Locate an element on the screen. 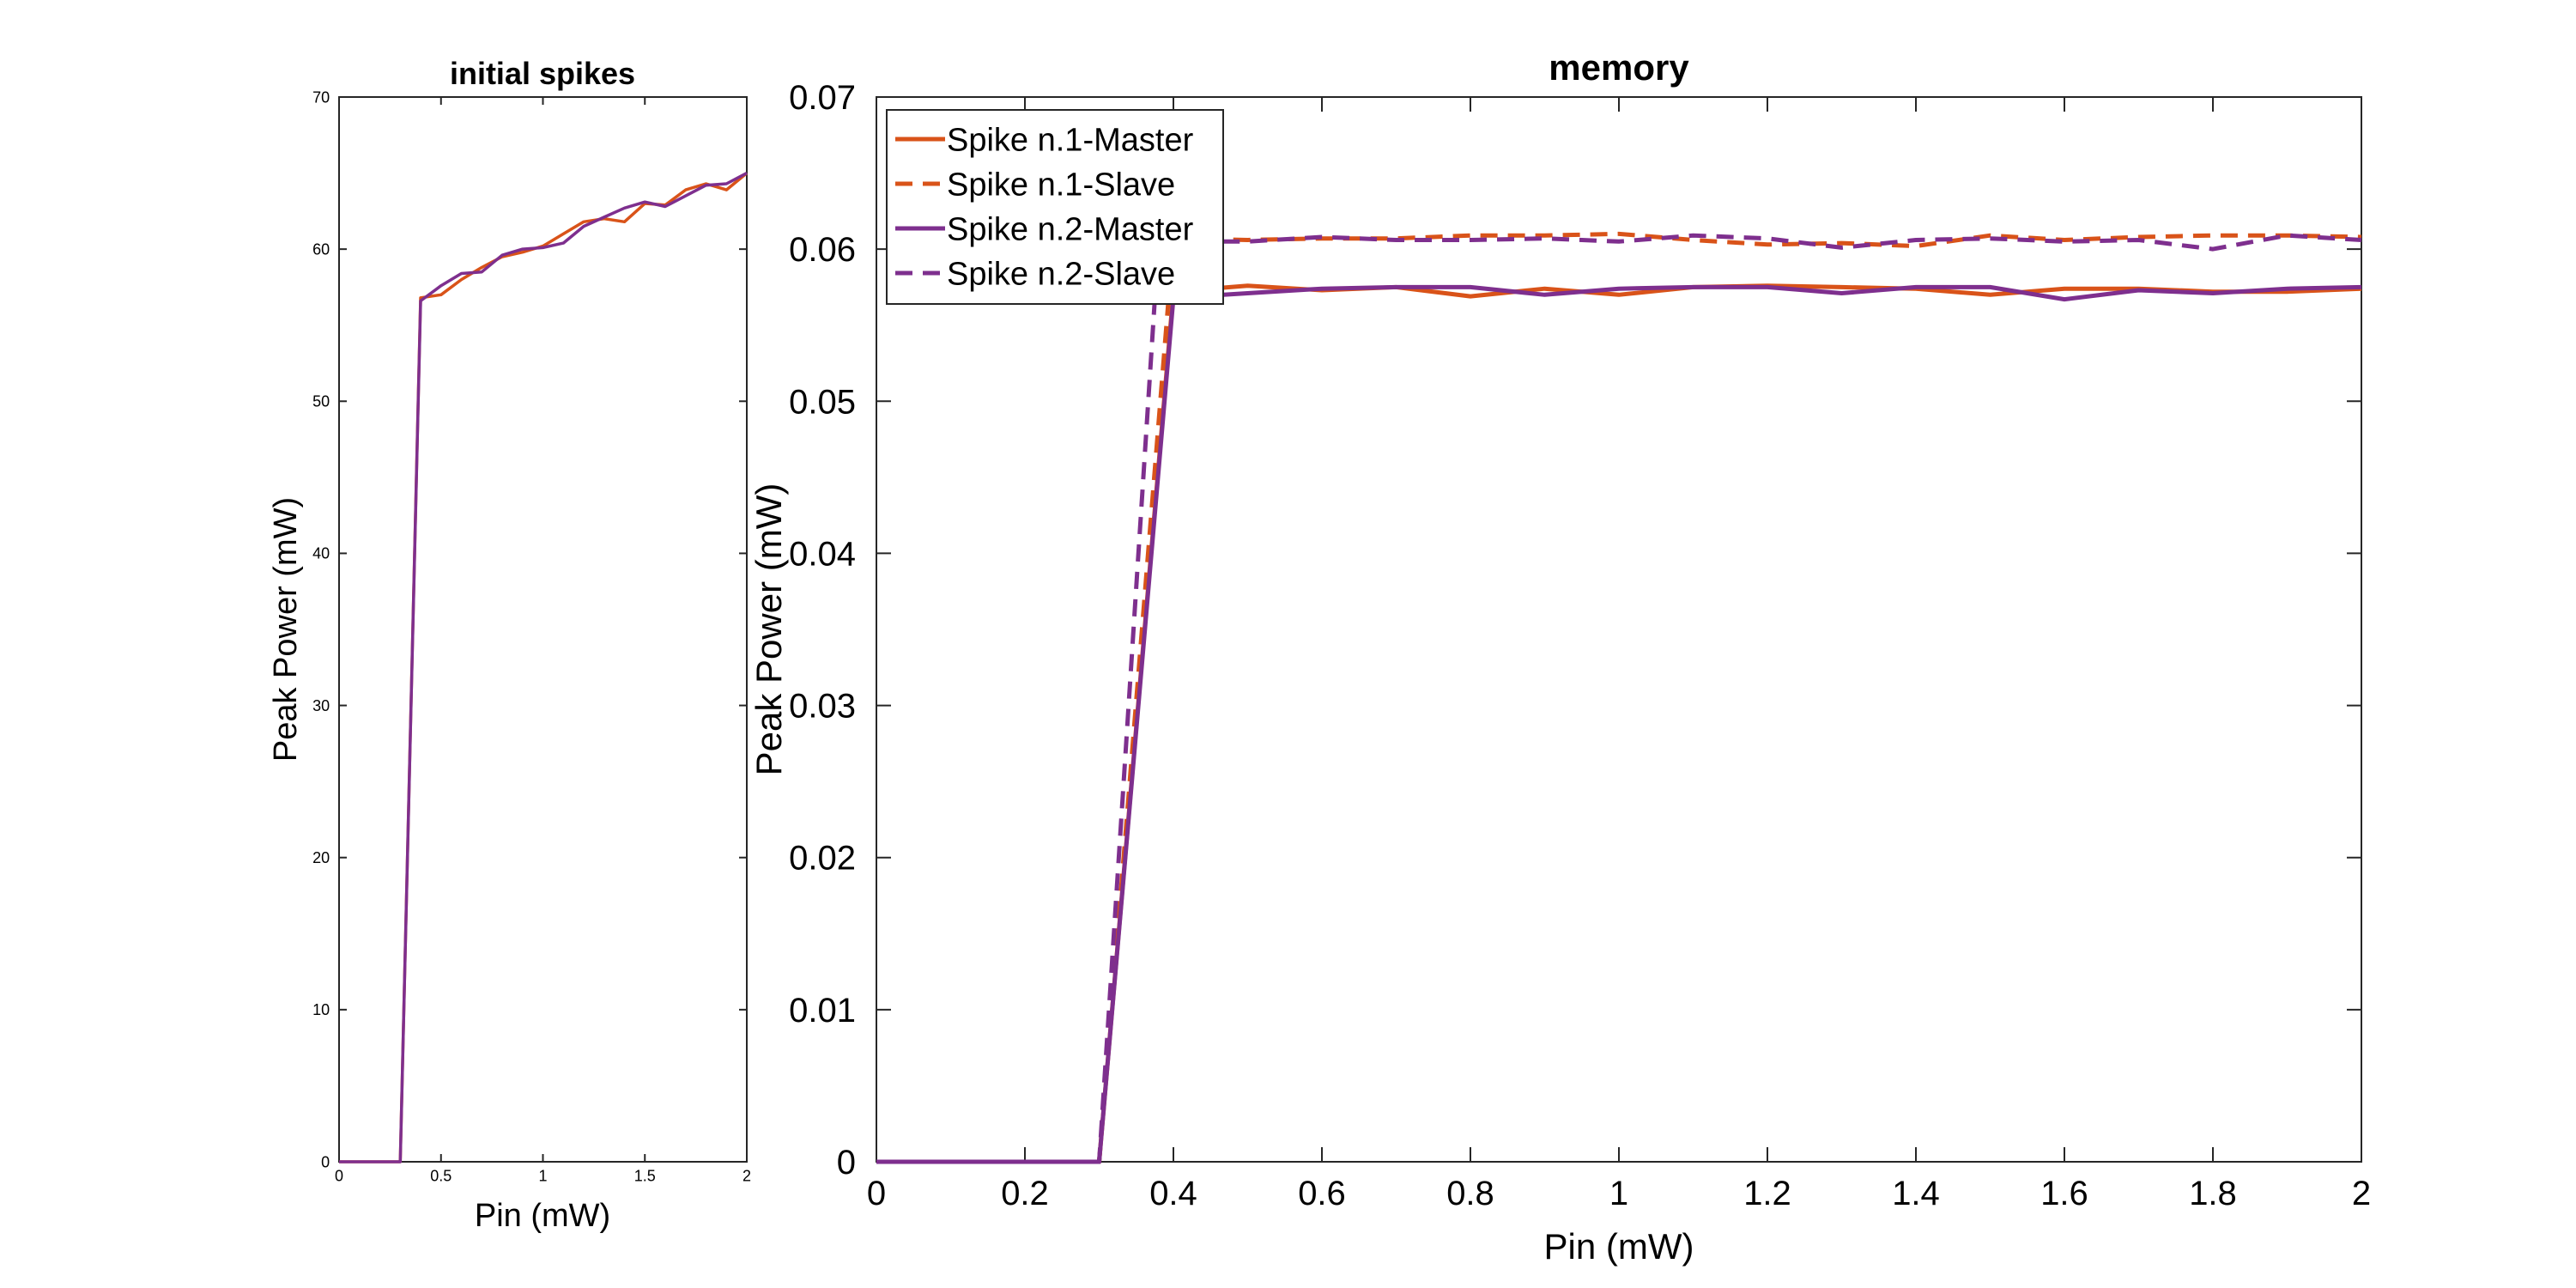 The image size is (2576, 1288). initial-spikes-y-ticks: 0 10 20 30 40 50 60 70 is located at coordinates (529, 629).